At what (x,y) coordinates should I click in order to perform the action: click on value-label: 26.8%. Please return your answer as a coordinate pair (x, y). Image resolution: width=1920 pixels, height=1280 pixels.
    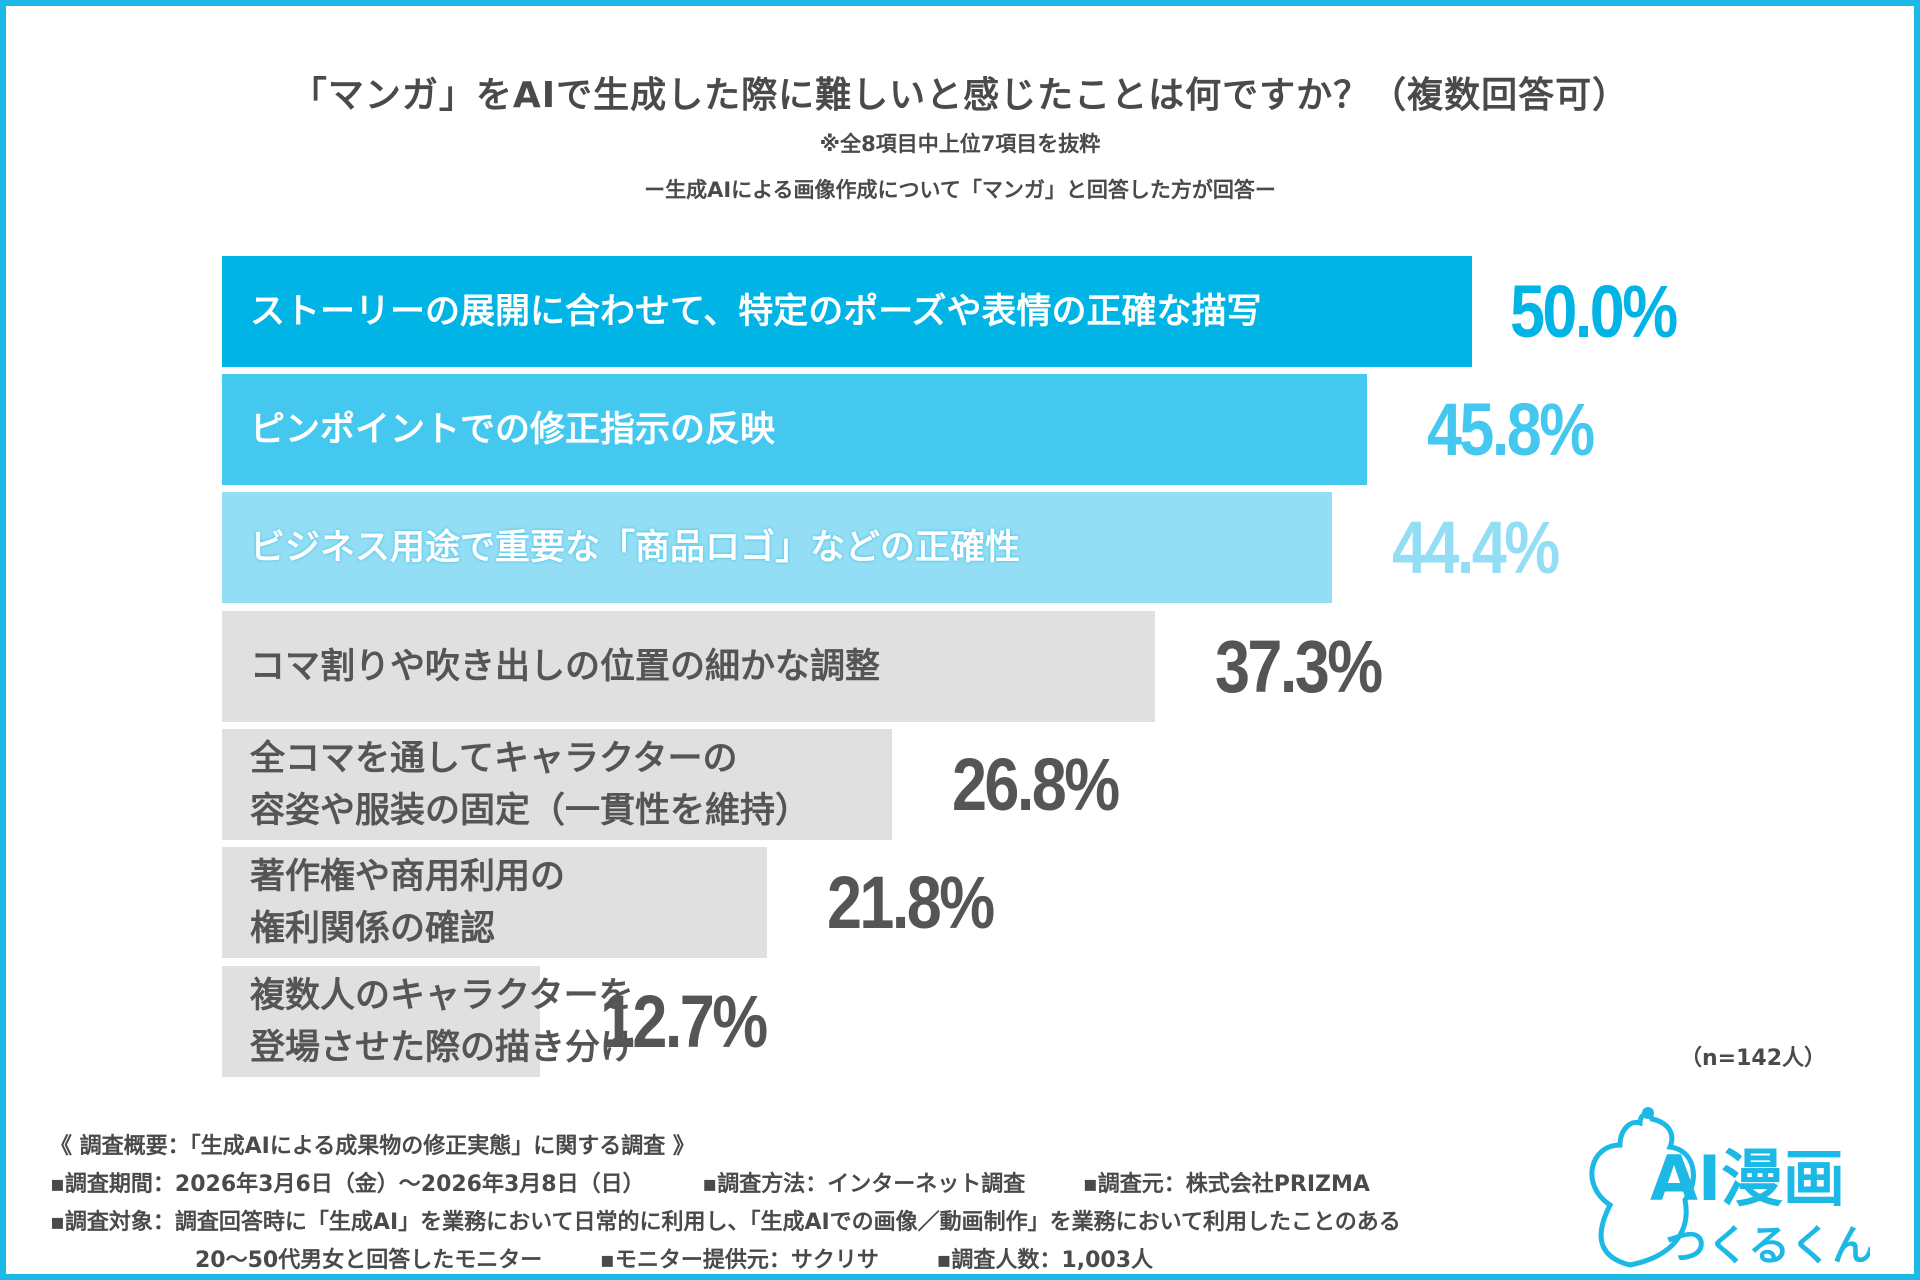
    Looking at the image, I should click on (1036, 784).